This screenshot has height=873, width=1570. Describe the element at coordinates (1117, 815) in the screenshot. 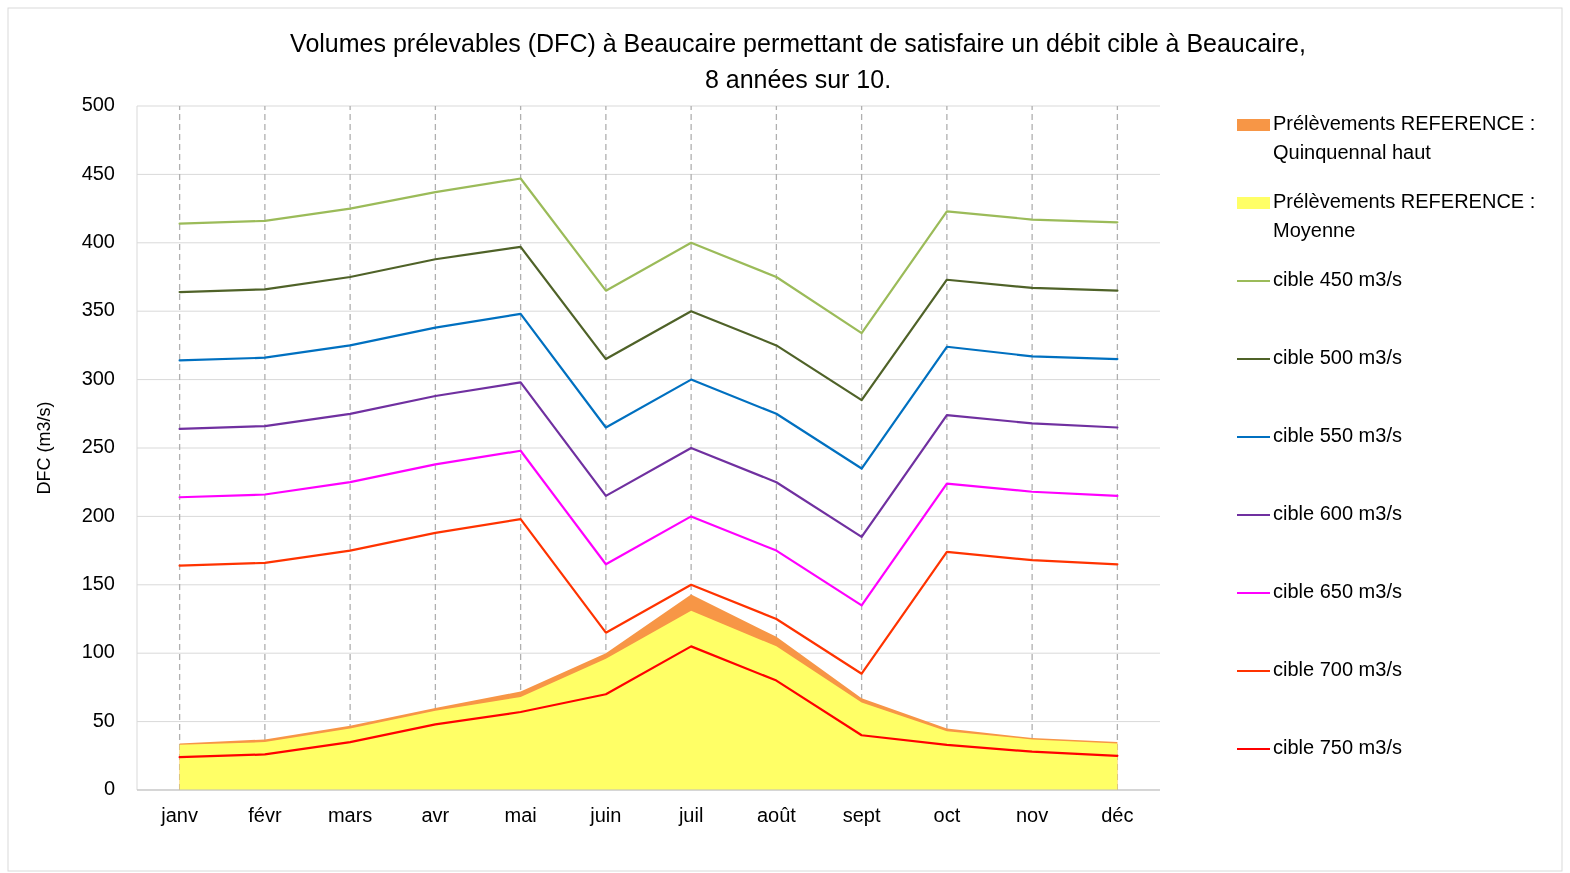

I see `x-tick-label: déc` at that location.